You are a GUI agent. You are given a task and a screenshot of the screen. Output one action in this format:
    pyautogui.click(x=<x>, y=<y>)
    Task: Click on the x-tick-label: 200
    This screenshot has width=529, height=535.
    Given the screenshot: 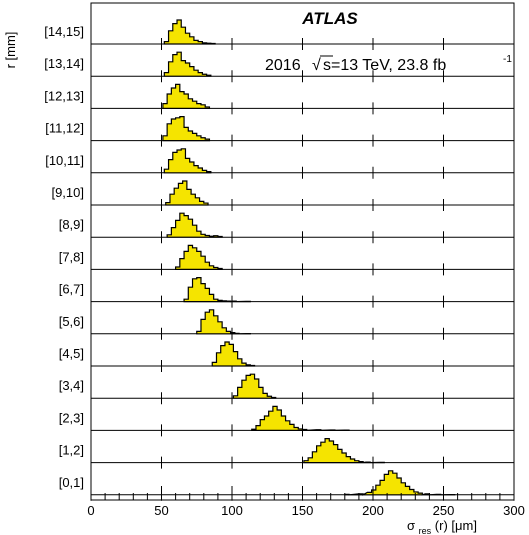 What is the action you would take?
    pyautogui.click(x=373, y=510)
    